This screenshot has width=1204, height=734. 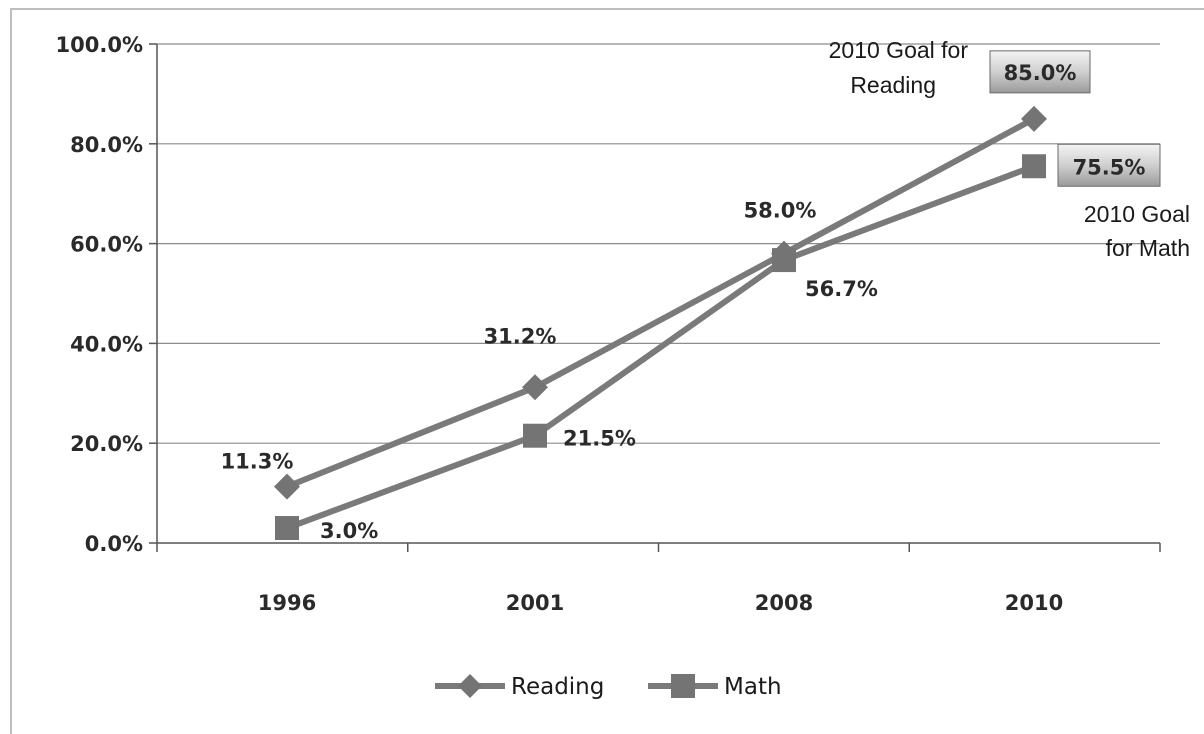 I want to click on data-label-reading: 31.2%, so click(x=520, y=336).